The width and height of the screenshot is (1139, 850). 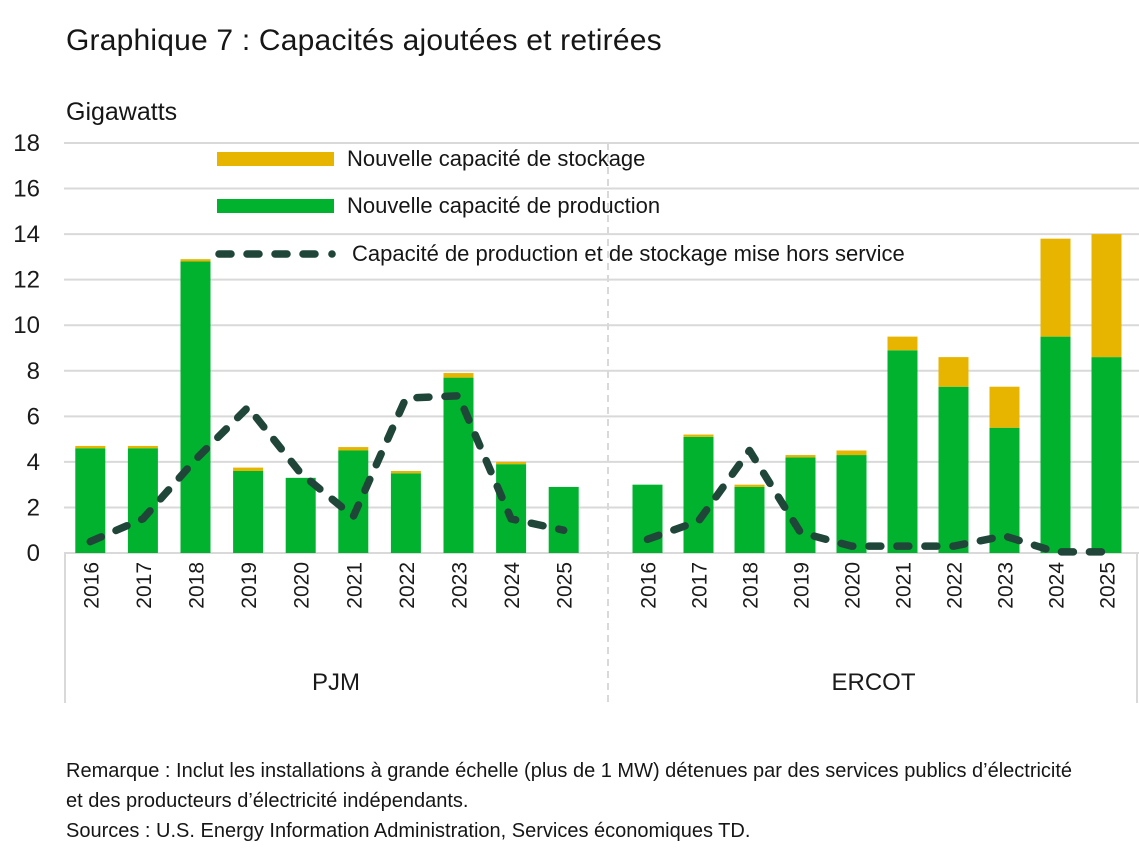 I want to click on x-tick-label-ercot-2019: 2019, so click(x=802, y=585).